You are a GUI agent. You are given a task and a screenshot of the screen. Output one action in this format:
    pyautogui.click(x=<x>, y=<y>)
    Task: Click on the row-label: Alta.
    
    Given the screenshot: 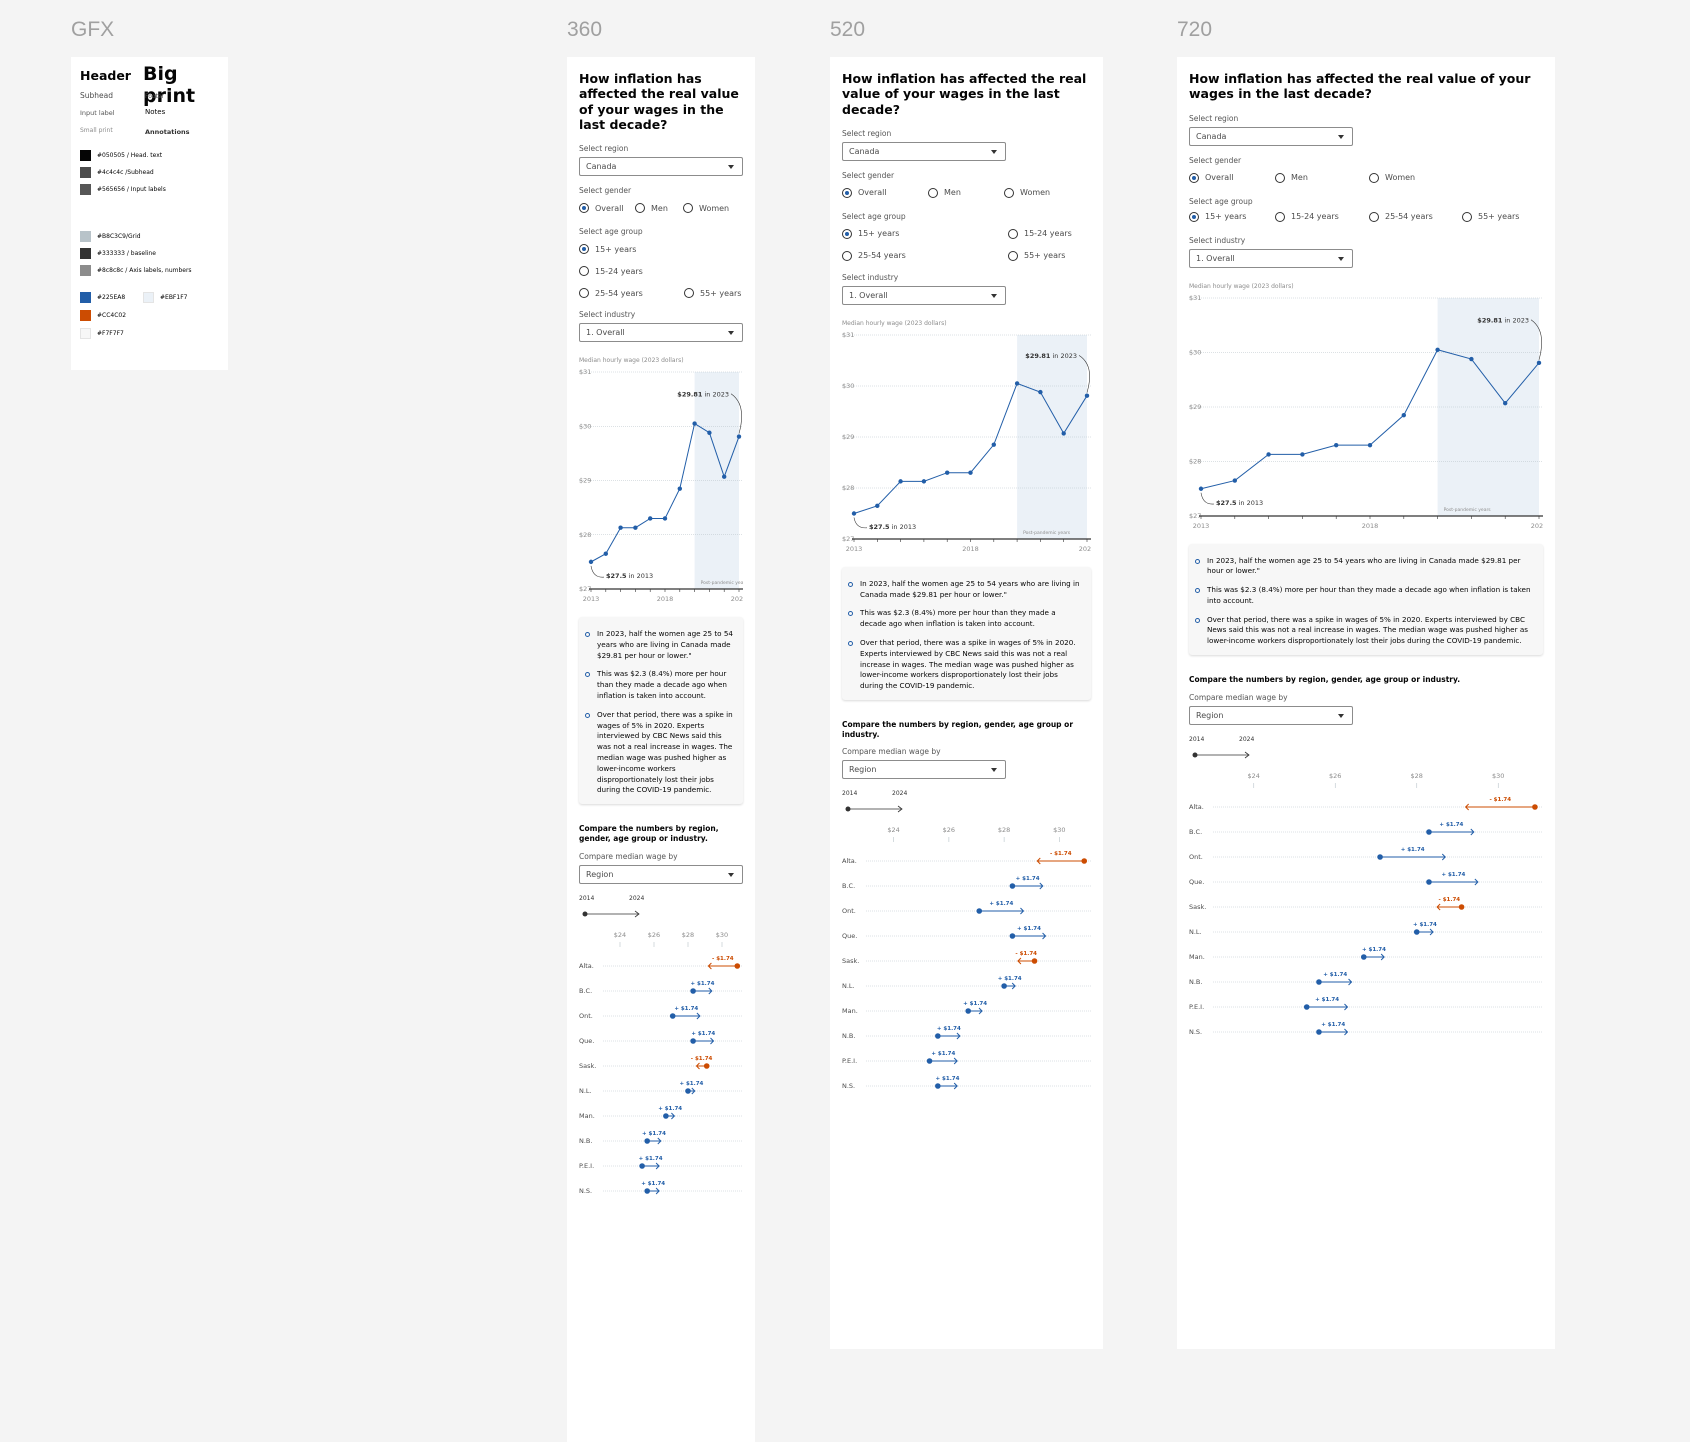 What is the action you would take?
    pyautogui.click(x=849, y=861)
    